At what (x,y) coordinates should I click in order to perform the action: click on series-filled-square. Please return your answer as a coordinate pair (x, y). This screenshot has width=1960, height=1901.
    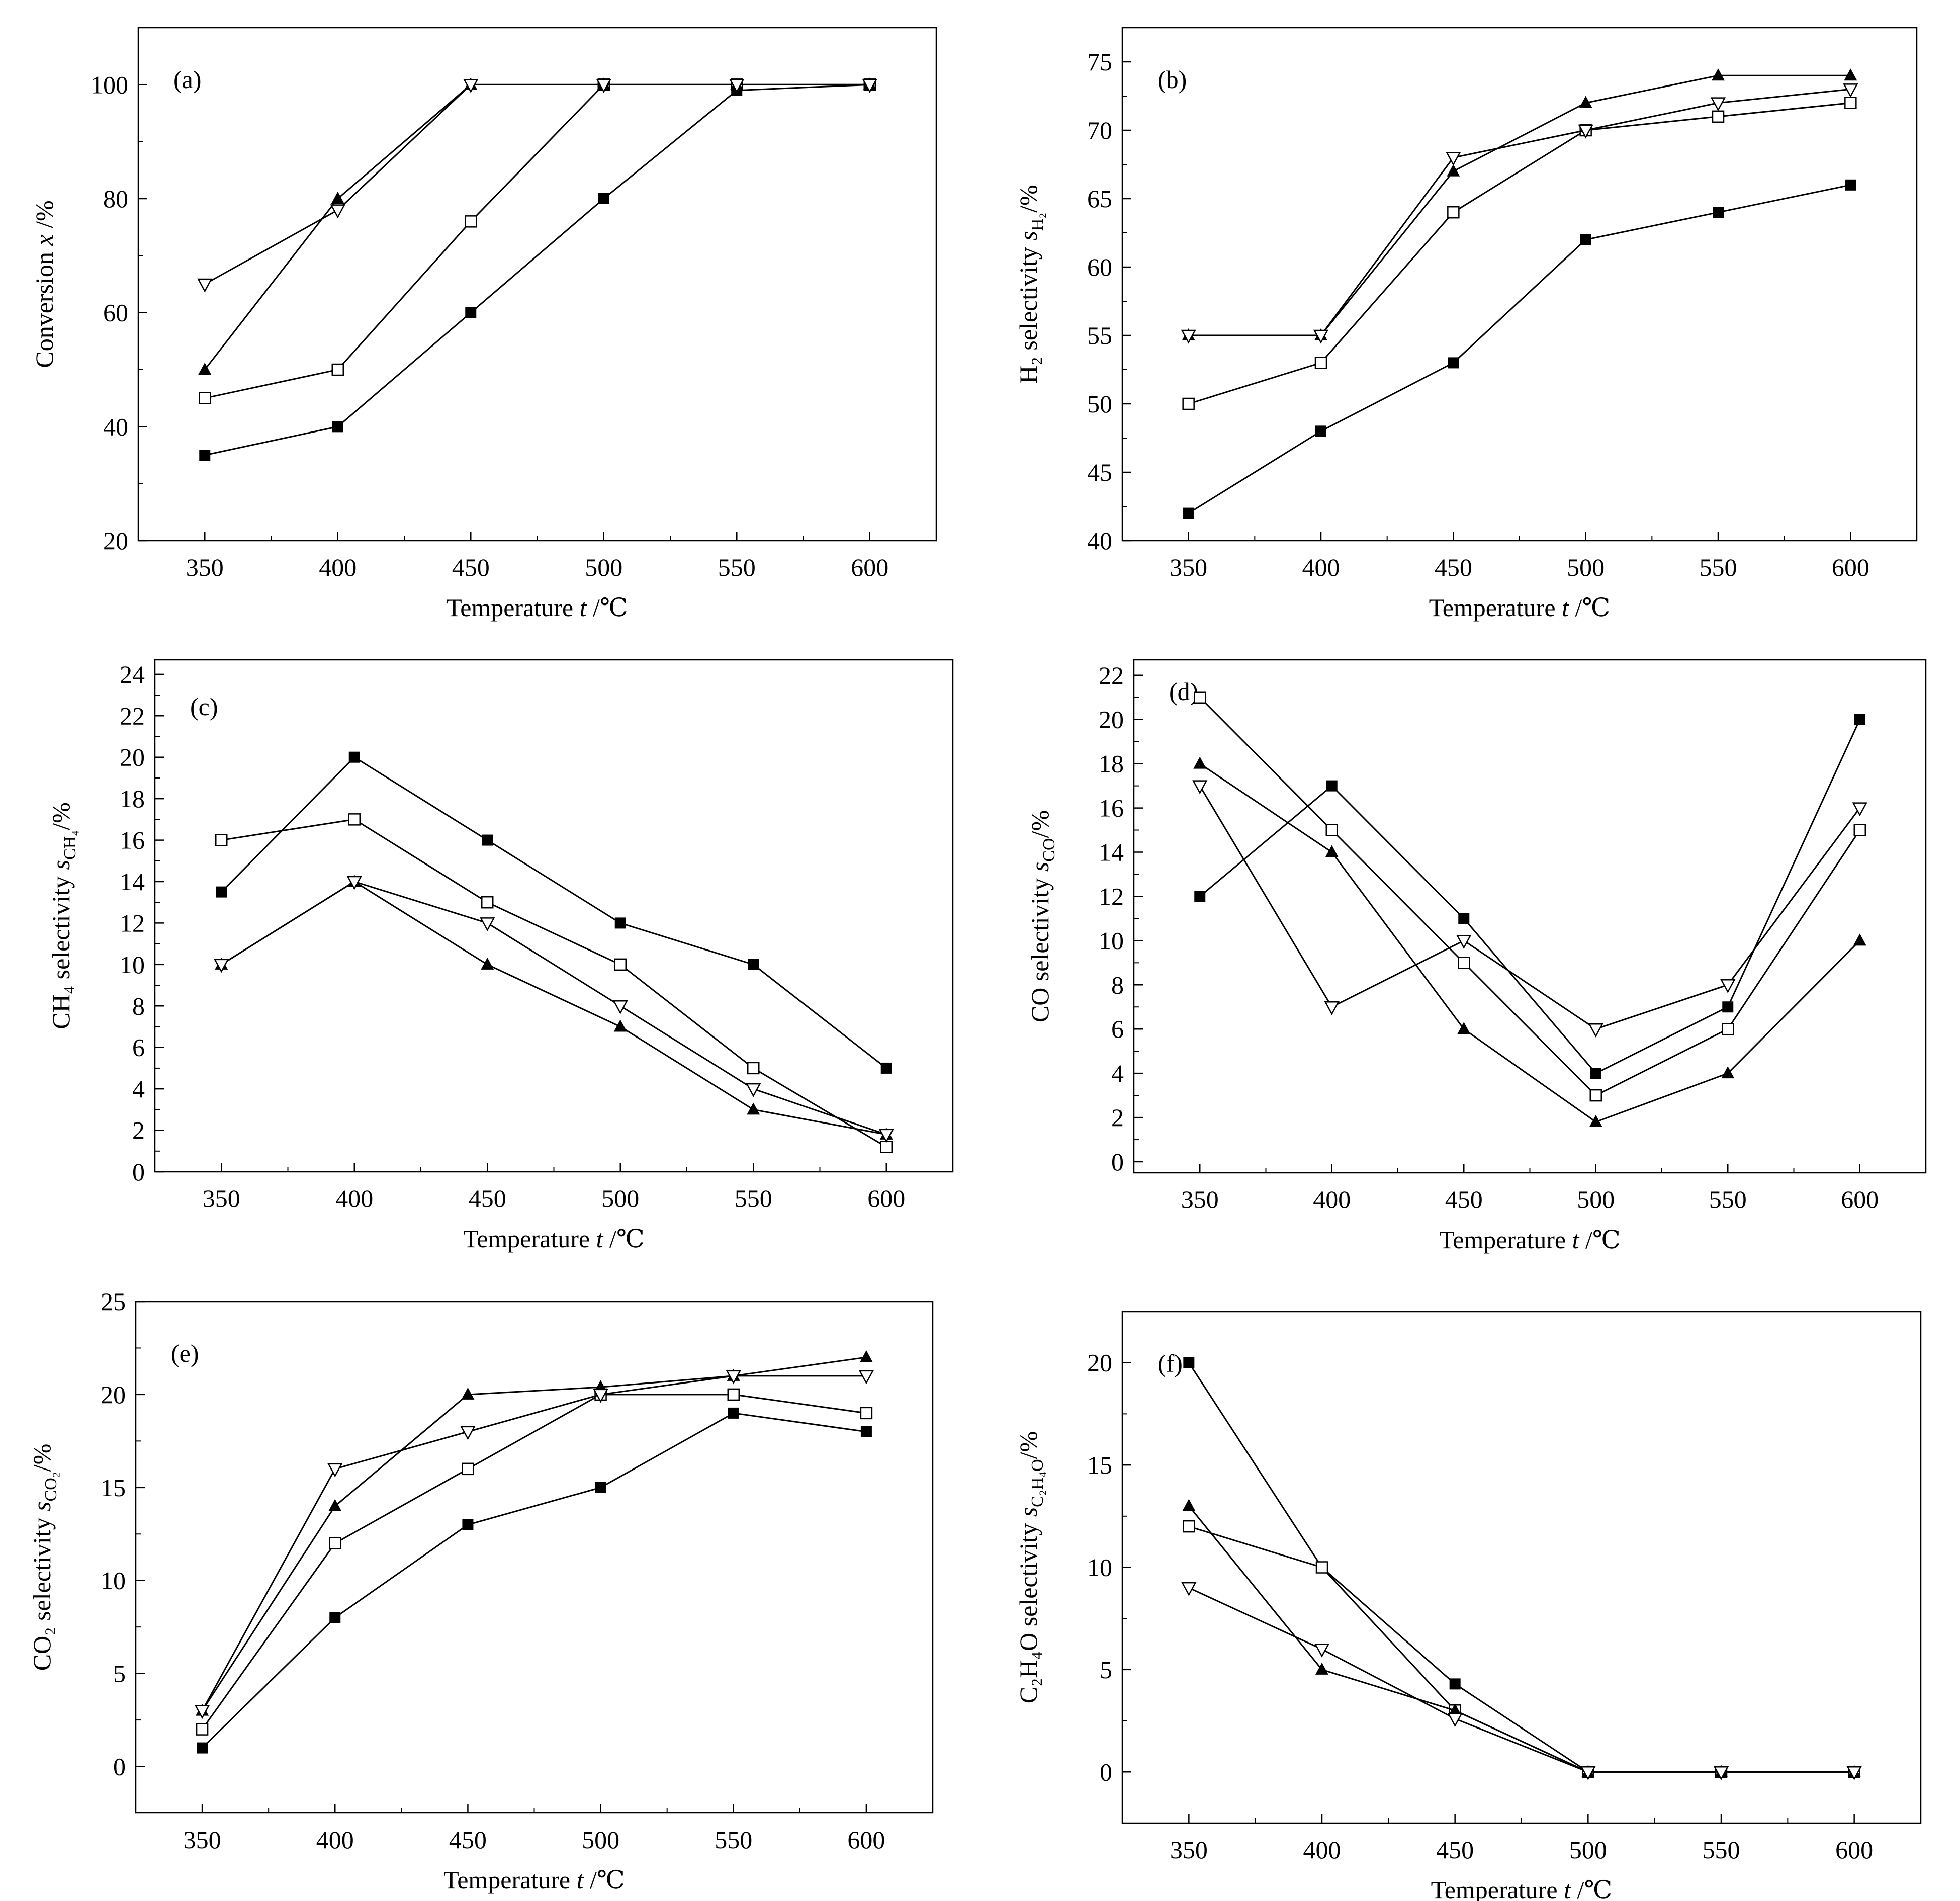
    Looking at the image, I should click on (537, 270).